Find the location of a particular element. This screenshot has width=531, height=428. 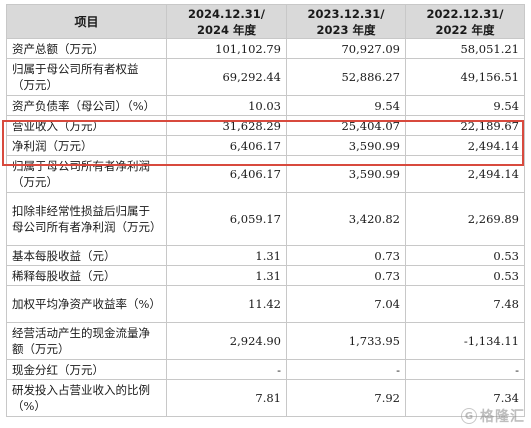

row-label: 归属于母公司所有者净利润（万元） is located at coordinates (86, 174).